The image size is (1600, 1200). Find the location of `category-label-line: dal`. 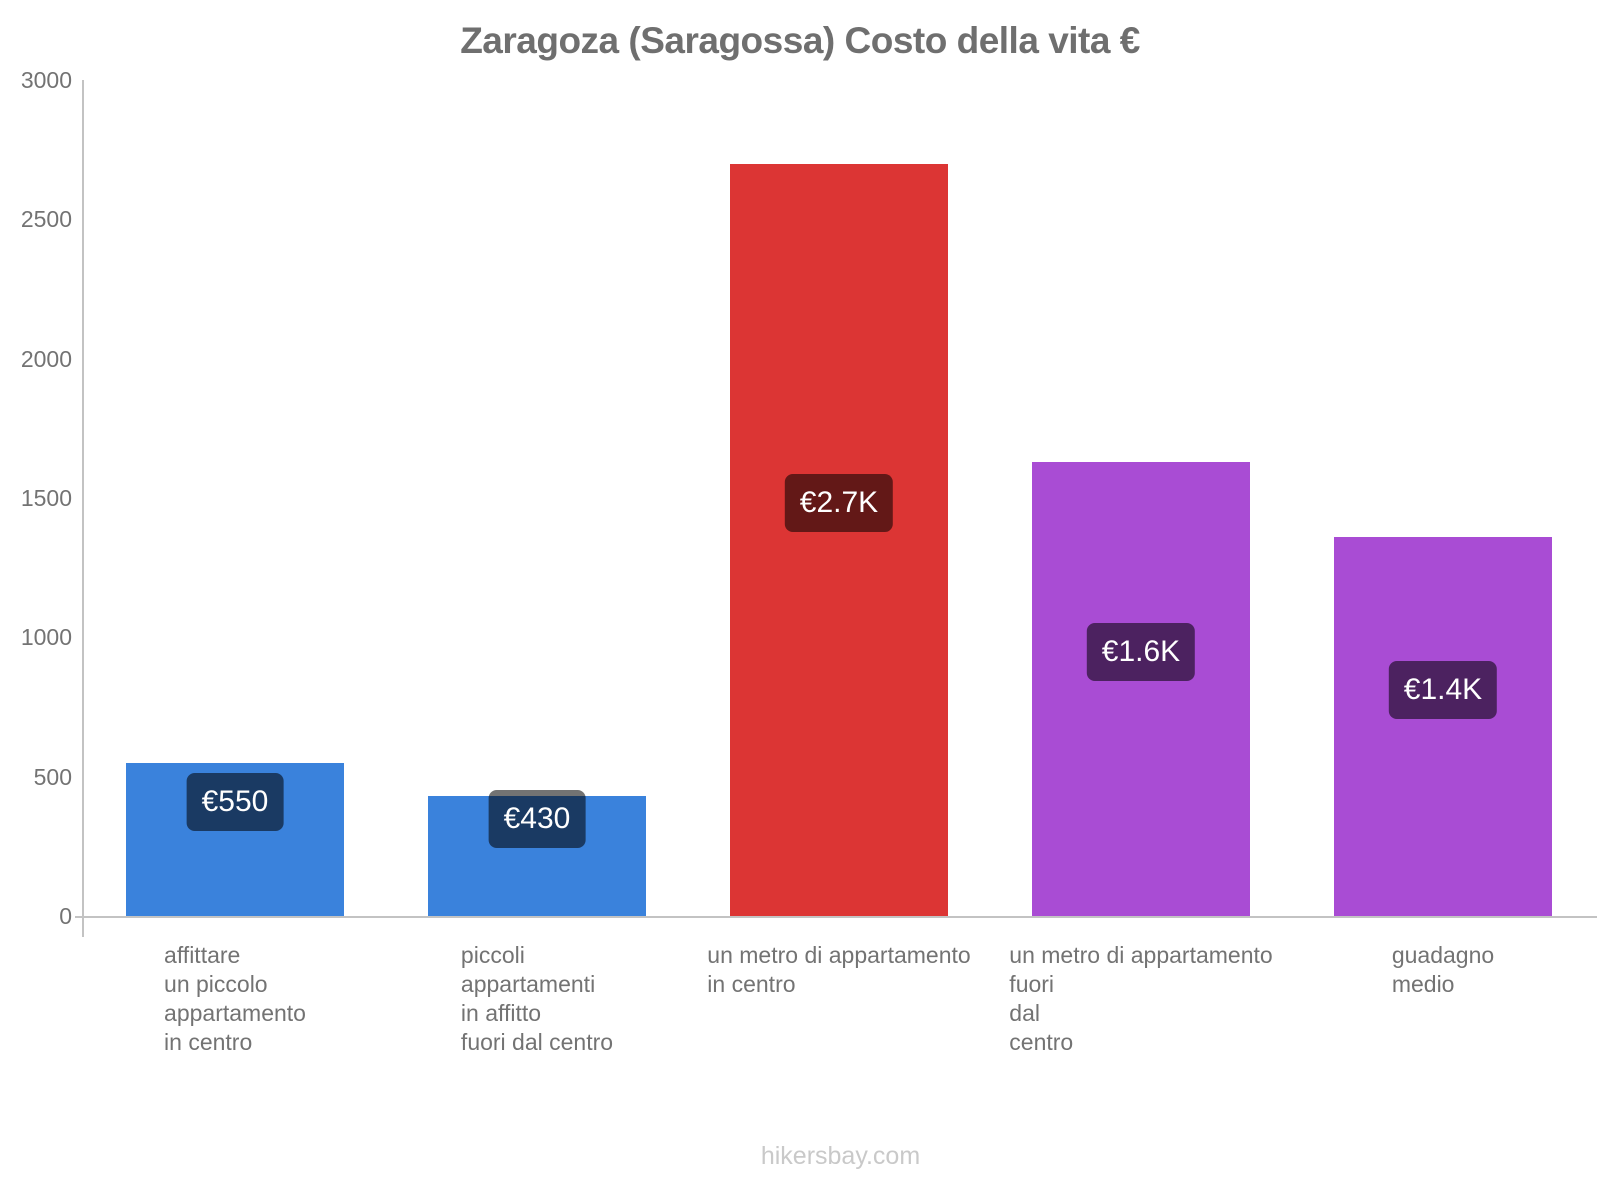

category-label-line: dal is located at coordinates (1025, 1013).